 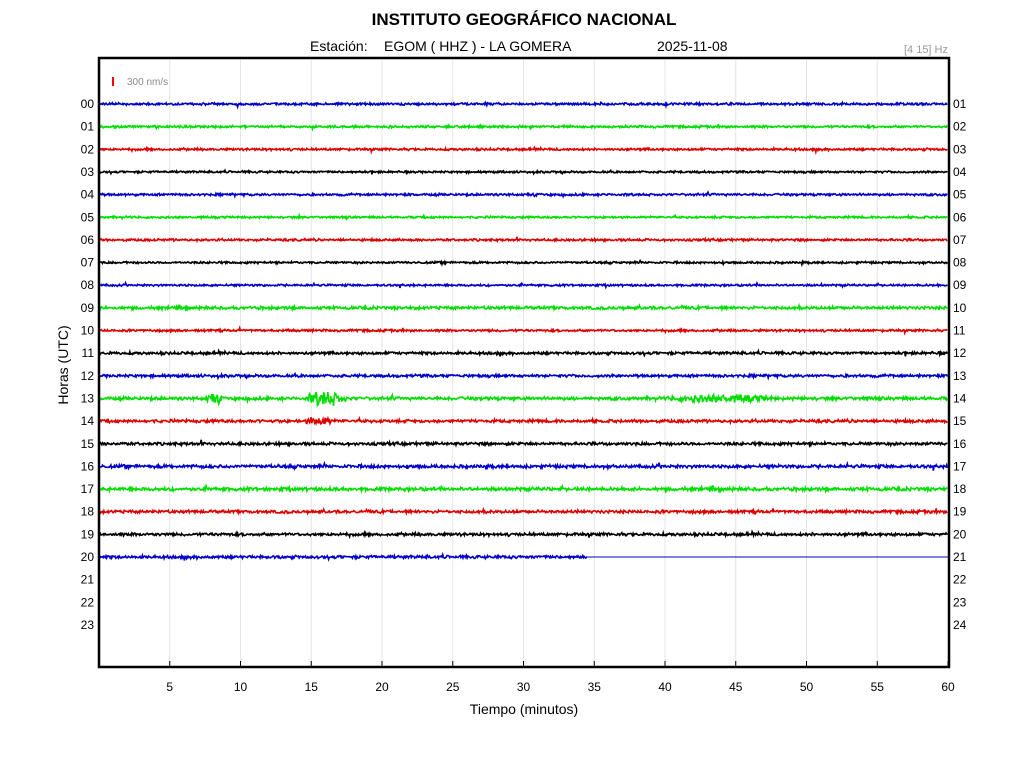 What do you see at coordinates (453, 687) in the screenshot?
I see `x-tick-label: 25` at bounding box center [453, 687].